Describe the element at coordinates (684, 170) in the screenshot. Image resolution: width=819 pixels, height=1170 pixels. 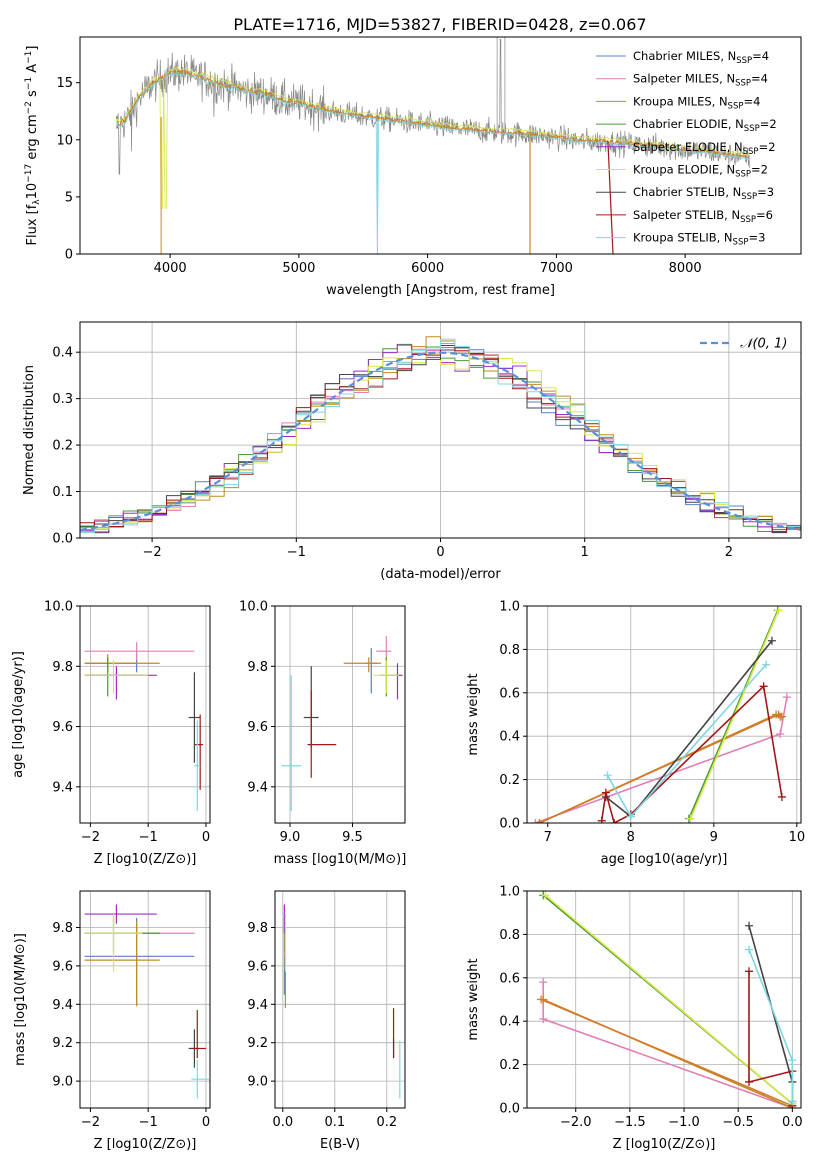
I see `legend-name: Kroupa ELODIE, N` at that location.